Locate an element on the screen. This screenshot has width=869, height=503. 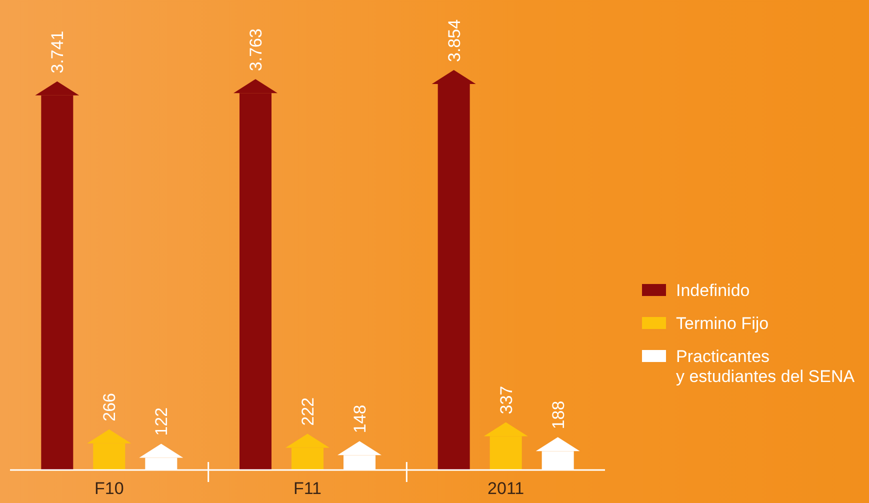
x-tick-label: F11 is located at coordinates (307, 488).